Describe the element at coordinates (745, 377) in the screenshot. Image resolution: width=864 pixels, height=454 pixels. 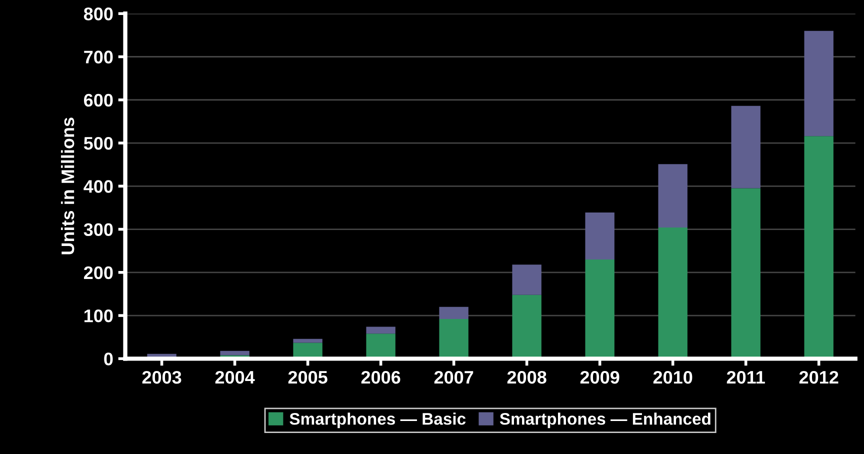
I see `x-tick-label: 2011` at that location.